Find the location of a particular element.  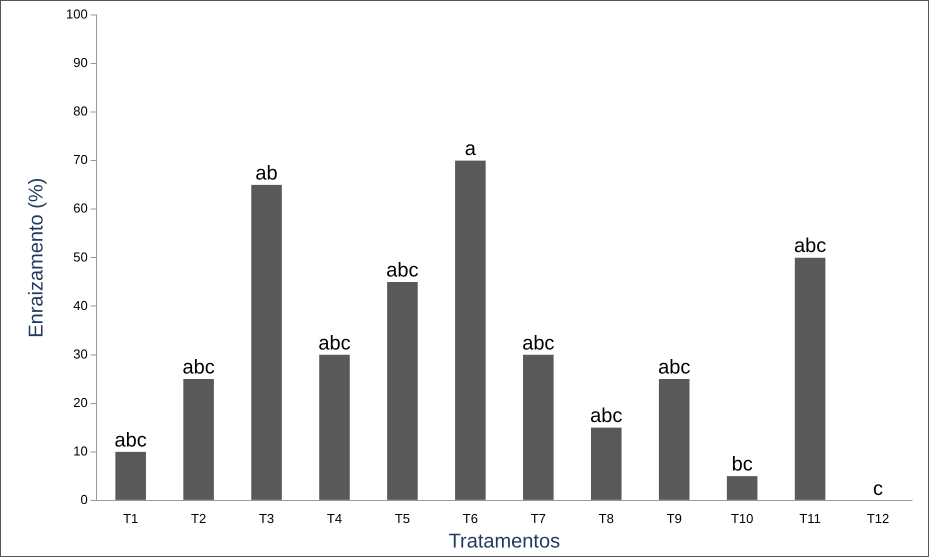

data-label: a is located at coordinates (470, 149).